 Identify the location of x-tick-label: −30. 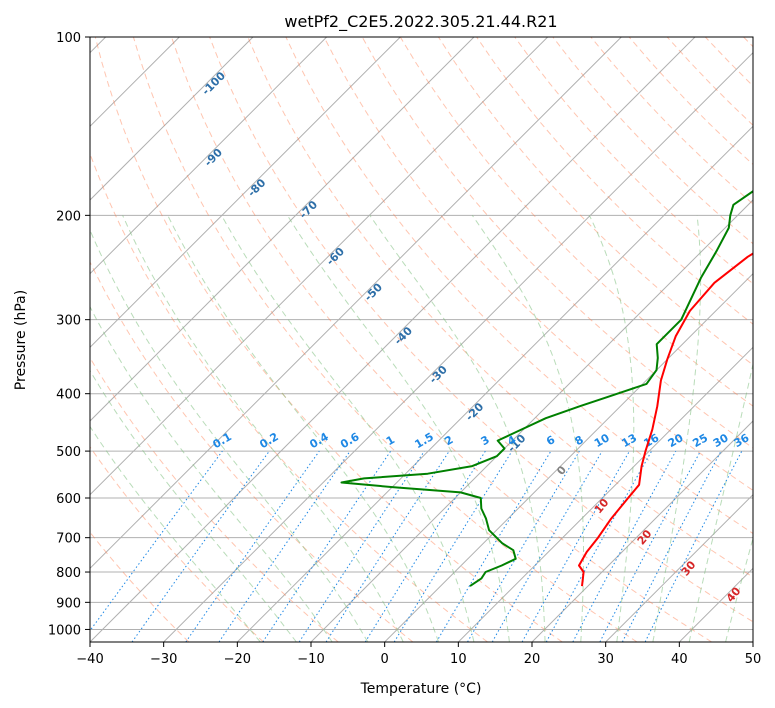
(163, 659).